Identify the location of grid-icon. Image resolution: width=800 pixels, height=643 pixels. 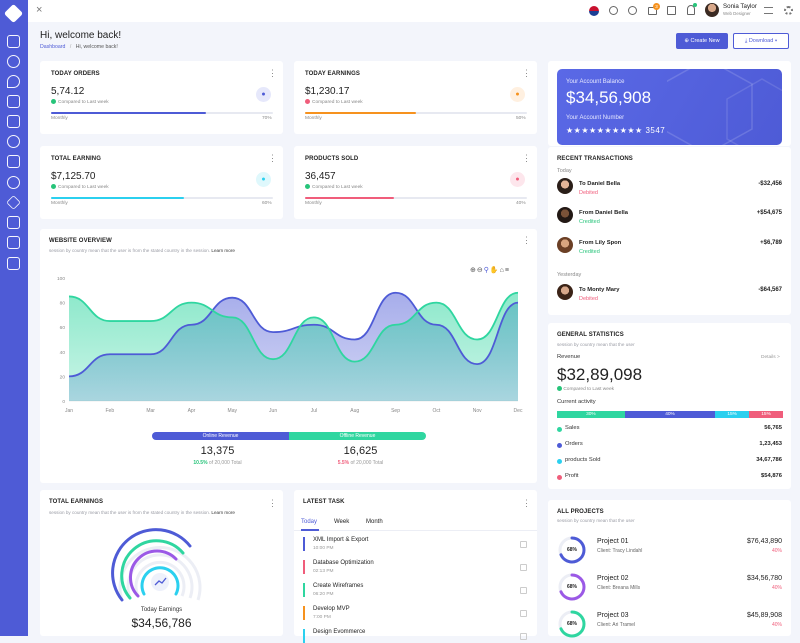
(13, 263).